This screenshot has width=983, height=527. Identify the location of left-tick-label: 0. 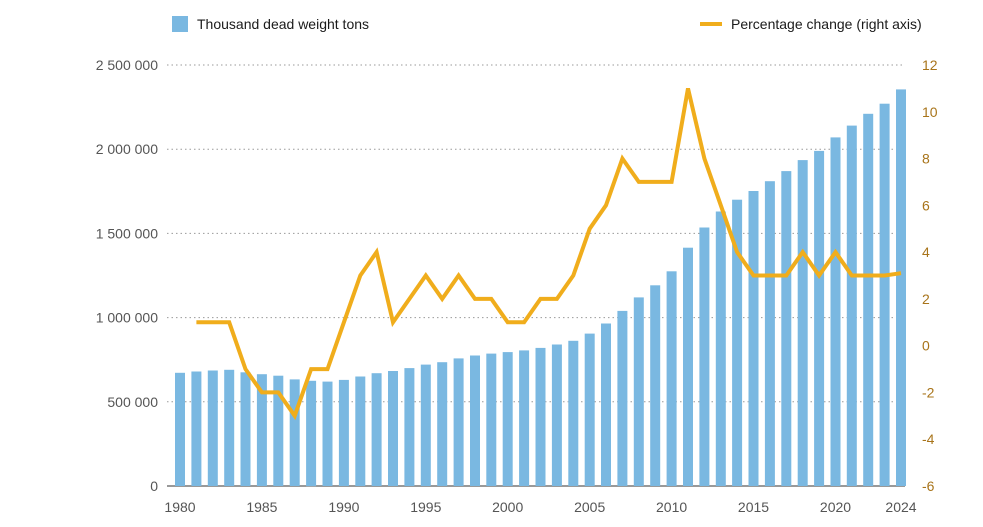
(154, 486).